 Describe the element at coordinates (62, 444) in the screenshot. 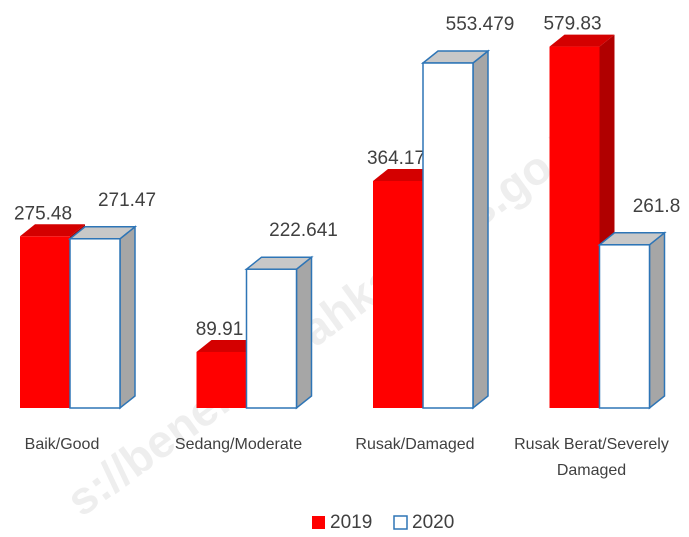

I see `x-tick-label: Baik/Good` at that location.